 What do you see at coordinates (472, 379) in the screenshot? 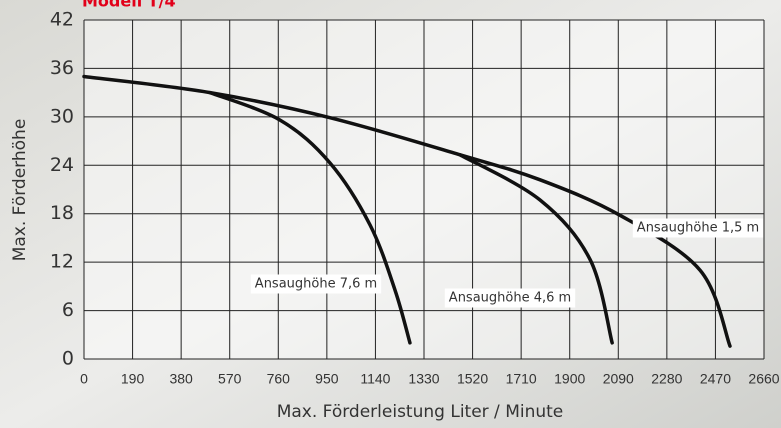
I see `x-tick-label: 1520` at bounding box center [472, 379].